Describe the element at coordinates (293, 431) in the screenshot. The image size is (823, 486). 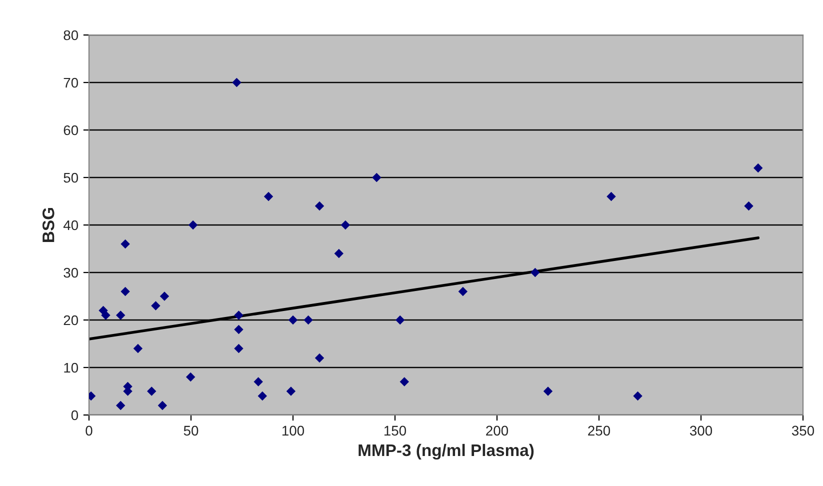
I see `x-tick-label: 100` at that location.